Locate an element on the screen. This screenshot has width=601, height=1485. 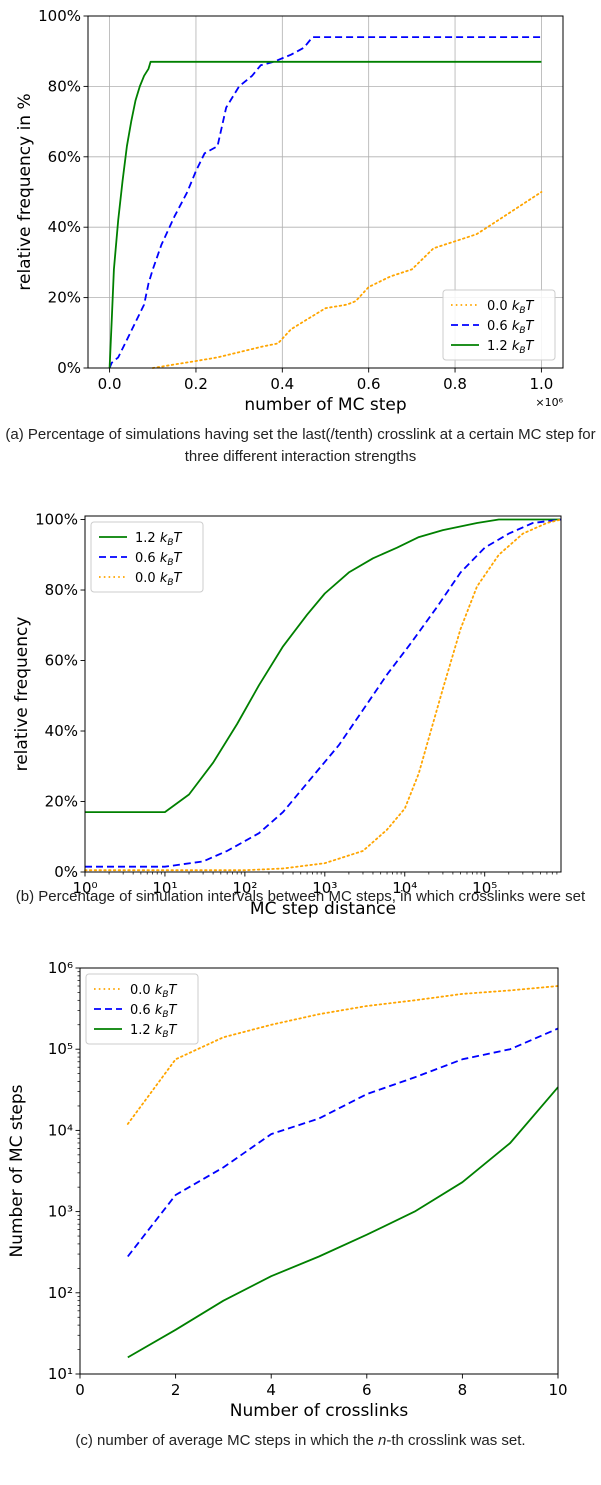
tick-label-x: 10³ is located at coordinates (324, 888).